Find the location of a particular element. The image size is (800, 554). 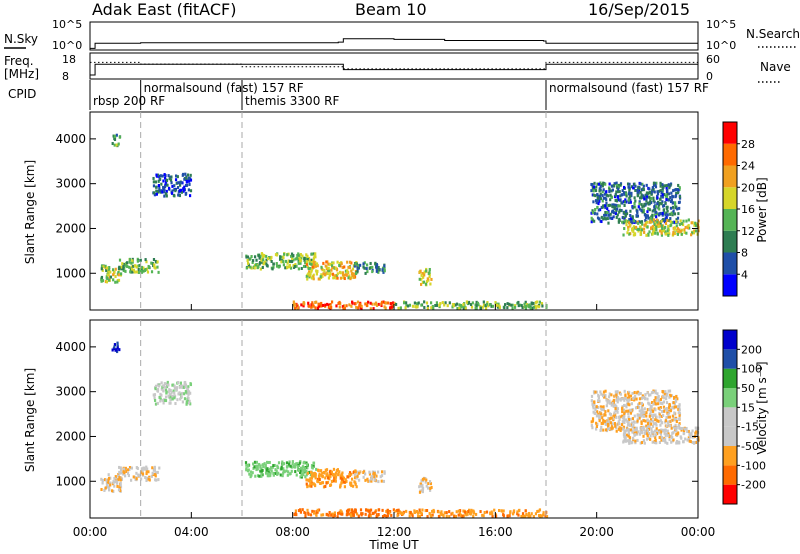

ytick-label-3: 1000 is located at coordinates (70, 481).